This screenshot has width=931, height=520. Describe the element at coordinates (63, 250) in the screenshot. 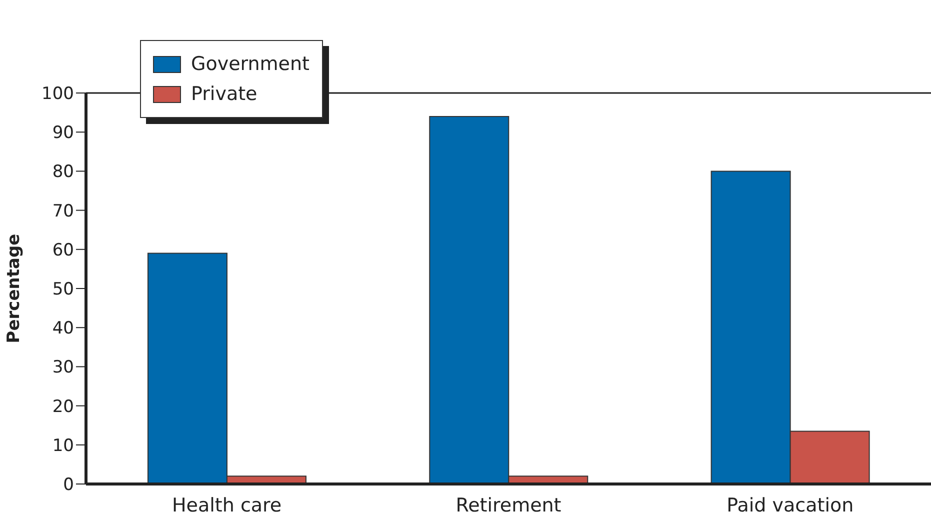

I see `y-tick-label: 60` at that location.